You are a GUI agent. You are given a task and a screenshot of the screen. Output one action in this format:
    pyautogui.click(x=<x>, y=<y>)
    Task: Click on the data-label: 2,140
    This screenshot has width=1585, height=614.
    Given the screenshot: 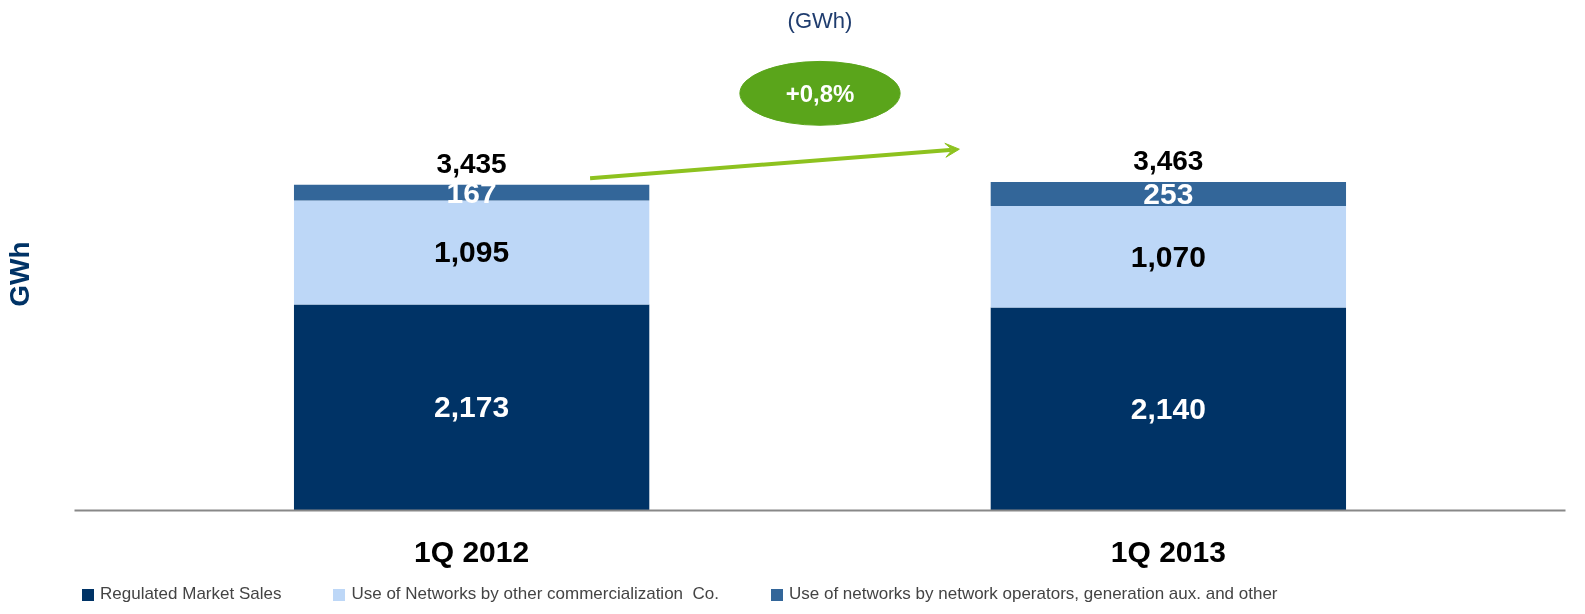 What is the action you would take?
    pyautogui.click(x=1168, y=409)
    